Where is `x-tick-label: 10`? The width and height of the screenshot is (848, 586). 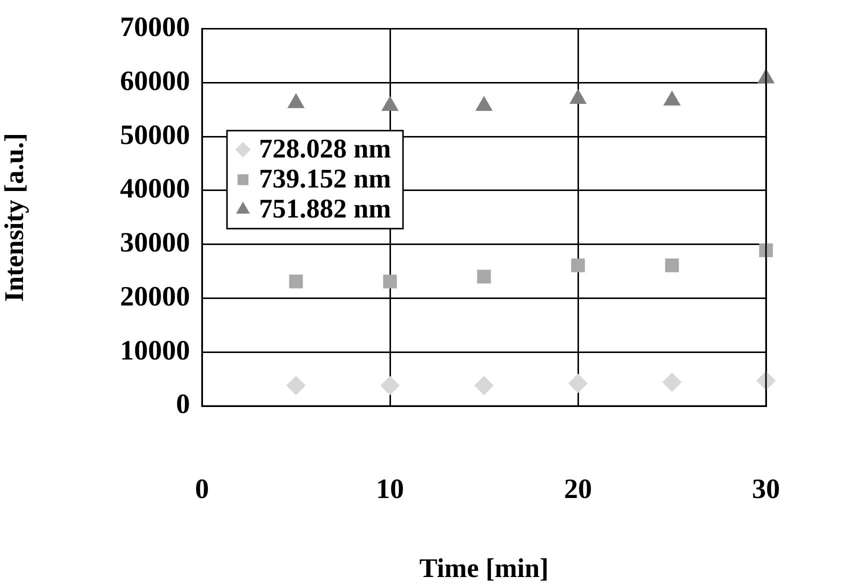
x-tick-label: 10 is located at coordinates (390, 490).